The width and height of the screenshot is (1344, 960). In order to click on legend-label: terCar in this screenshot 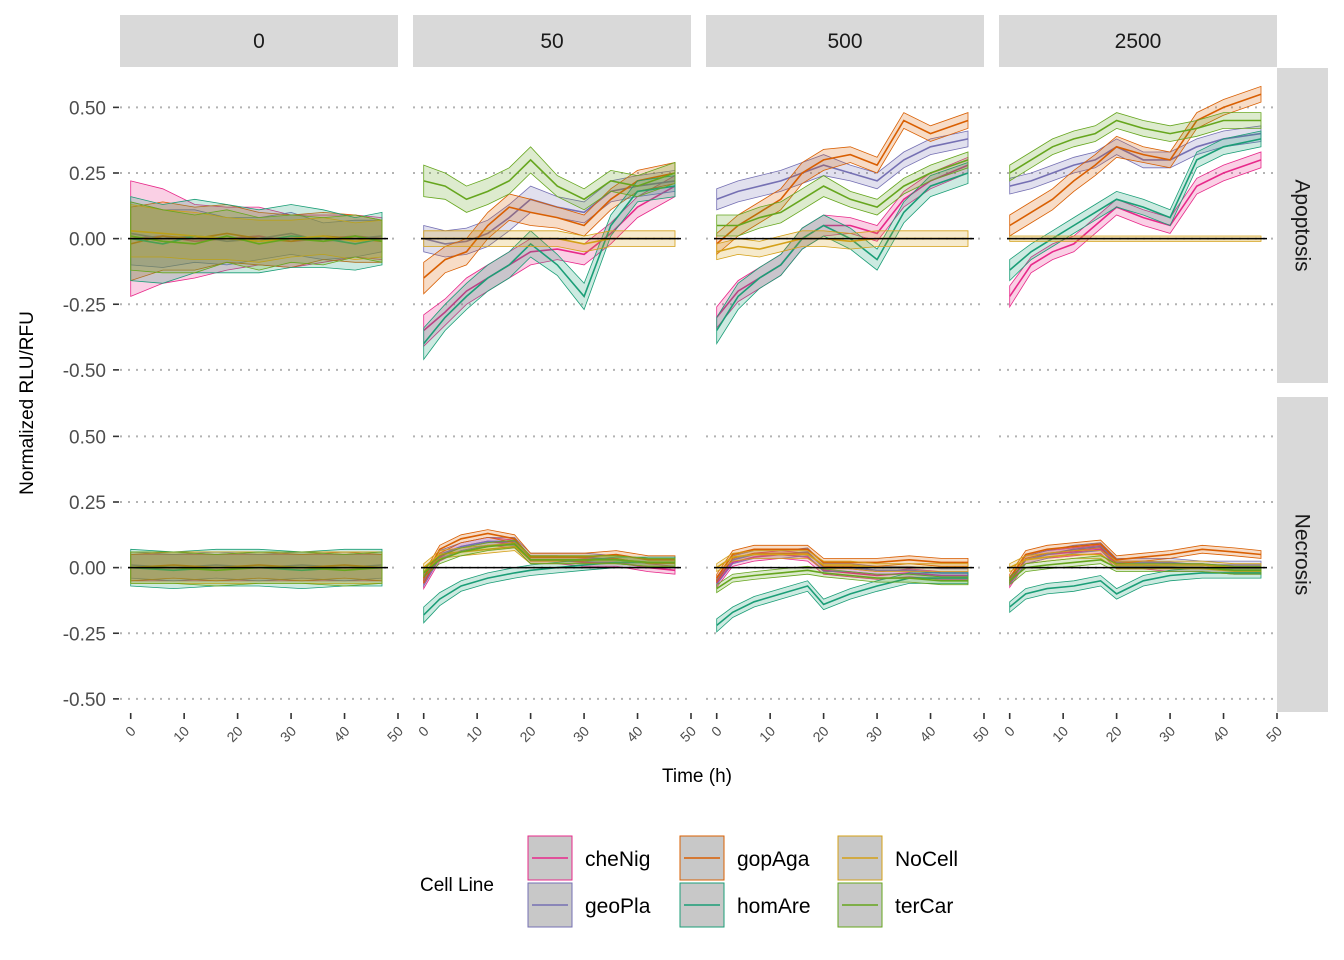, I will do `click(924, 906)`.